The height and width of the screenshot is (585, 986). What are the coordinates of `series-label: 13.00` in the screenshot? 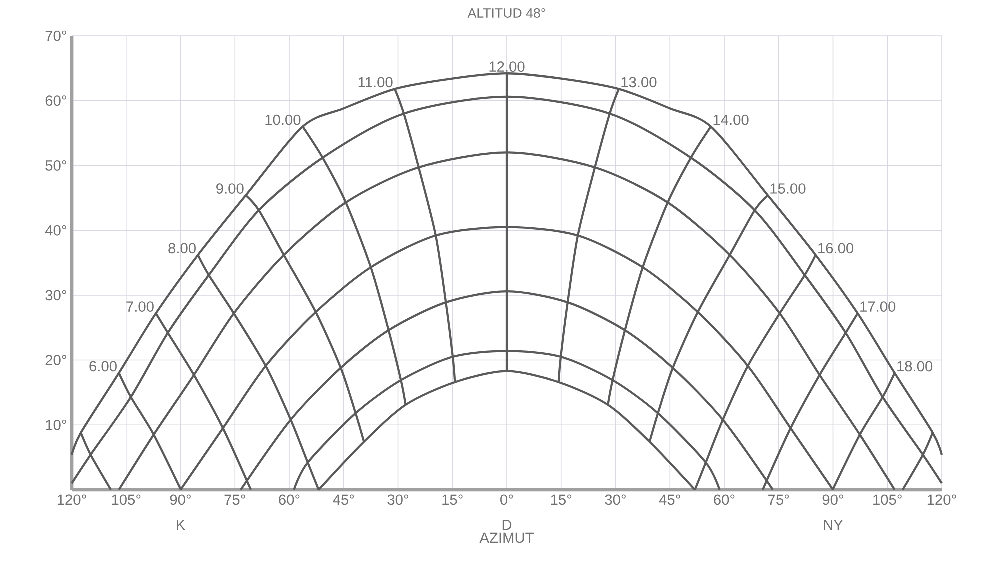 It's located at (639, 82).